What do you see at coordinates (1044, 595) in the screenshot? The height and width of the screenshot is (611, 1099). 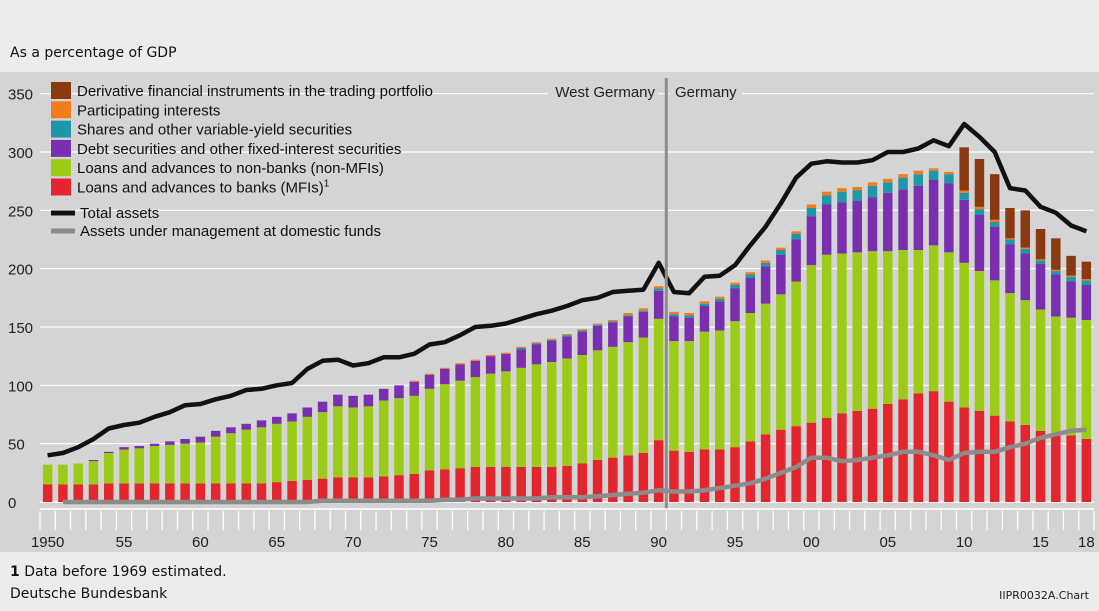 I see `chart-id: IIPR0032A.Chart` at bounding box center [1044, 595].